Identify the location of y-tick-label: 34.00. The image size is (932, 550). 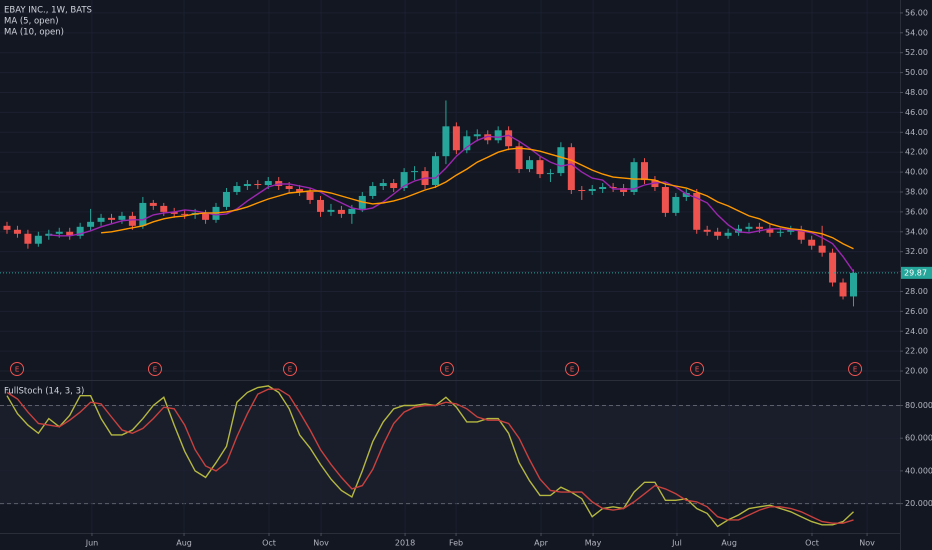
(916, 231).